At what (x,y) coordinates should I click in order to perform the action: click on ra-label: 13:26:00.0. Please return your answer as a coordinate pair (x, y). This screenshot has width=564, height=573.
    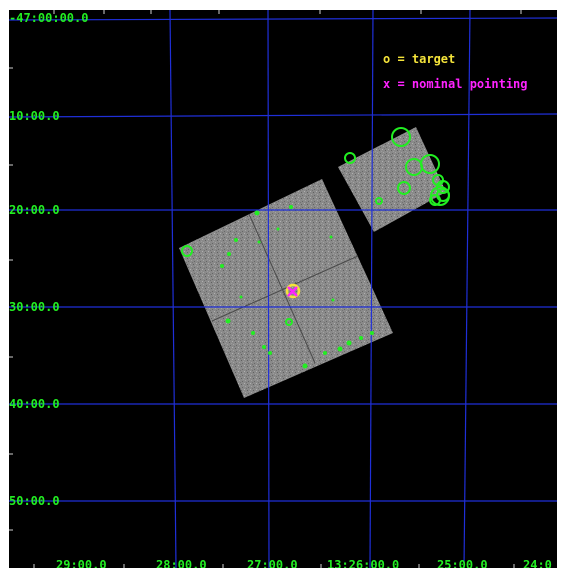
    Looking at the image, I should click on (363, 563).